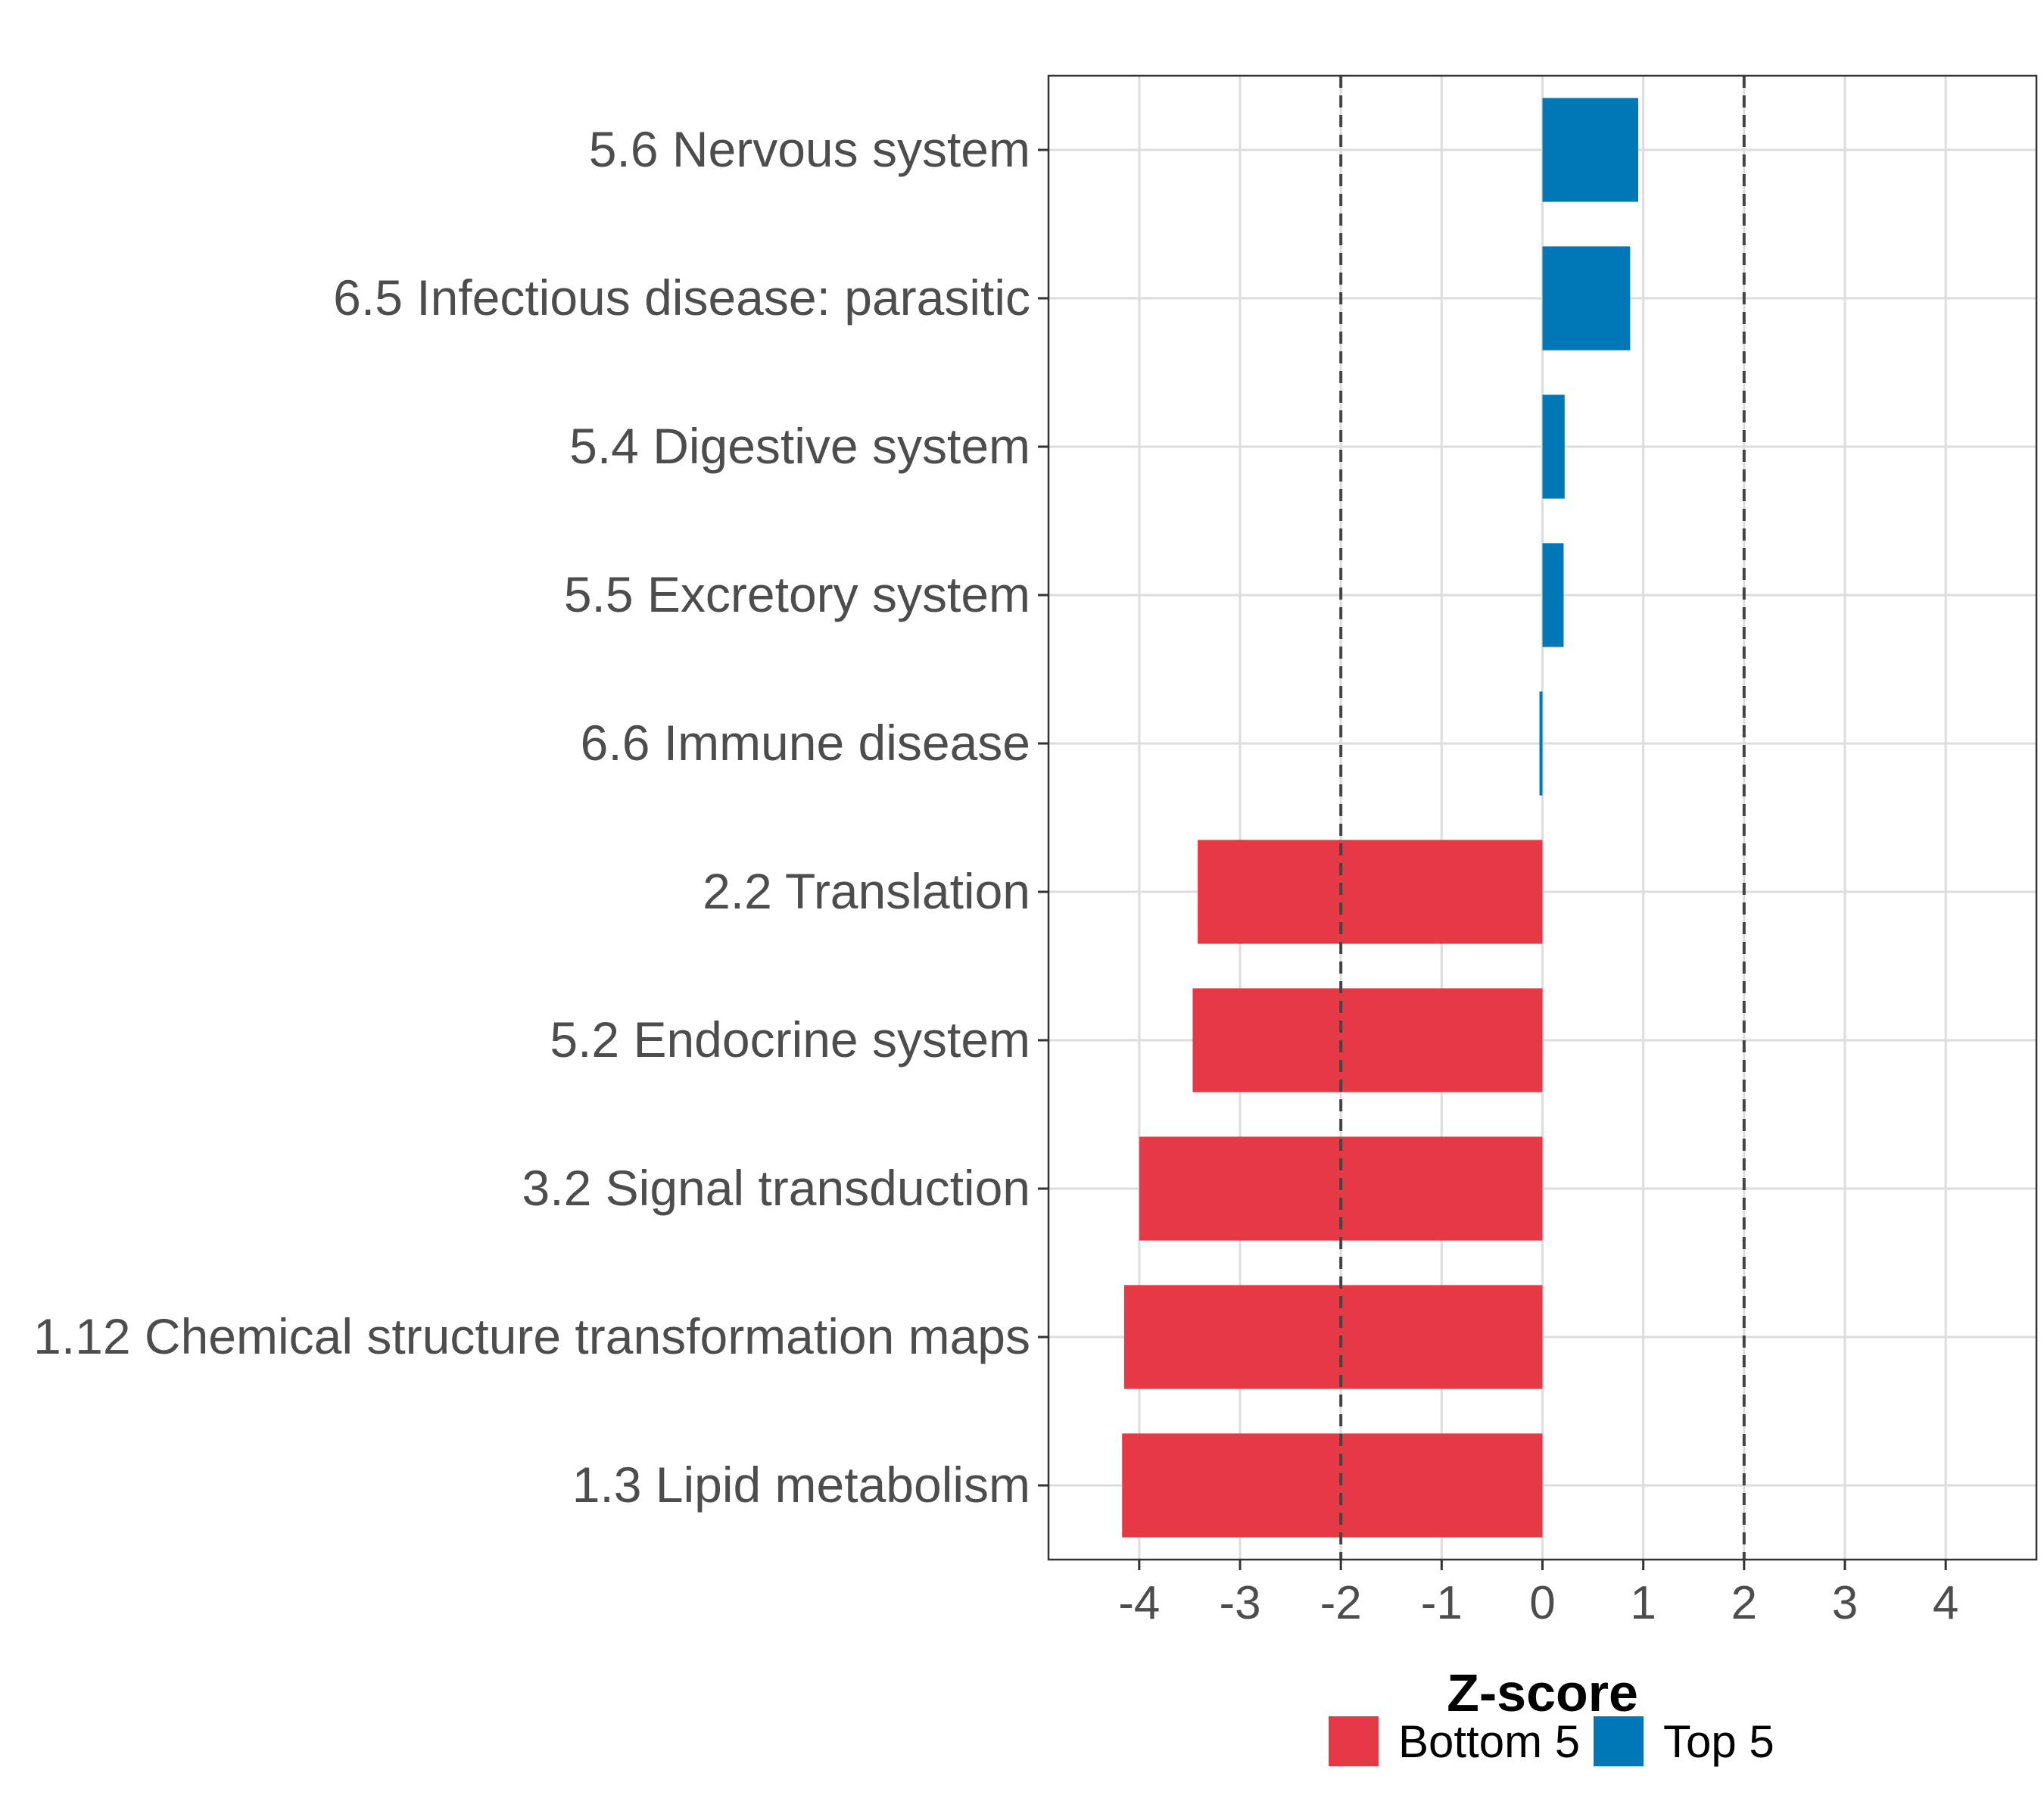 Image resolution: width=2044 pixels, height=1817 pixels. What do you see at coordinates (1341, 1603) in the screenshot?
I see `x-tick-label: -2` at bounding box center [1341, 1603].